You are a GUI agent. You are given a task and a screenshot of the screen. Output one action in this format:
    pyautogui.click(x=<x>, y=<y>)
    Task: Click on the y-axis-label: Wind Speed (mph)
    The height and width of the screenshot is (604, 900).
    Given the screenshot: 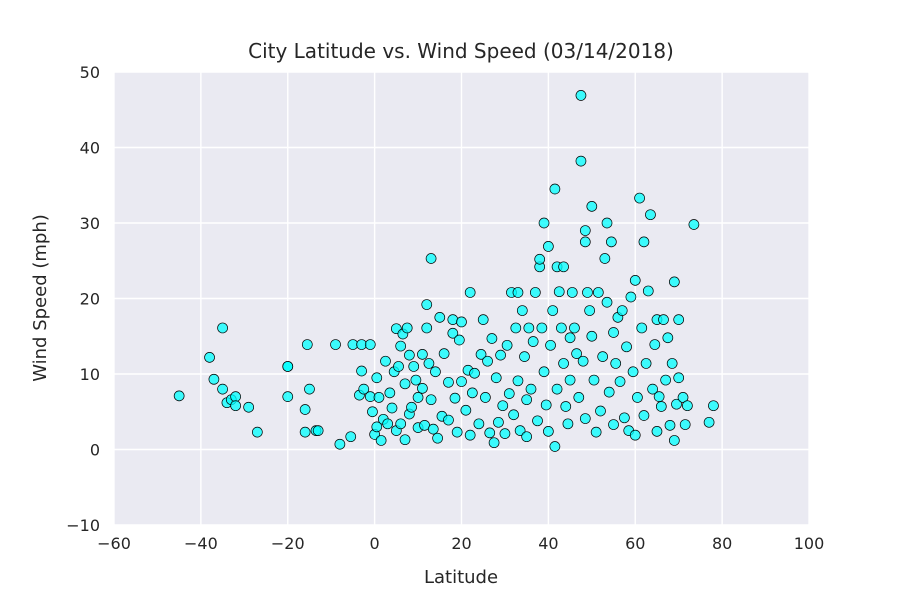 What is the action you would take?
    pyautogui.click(x=40, y=298)
    